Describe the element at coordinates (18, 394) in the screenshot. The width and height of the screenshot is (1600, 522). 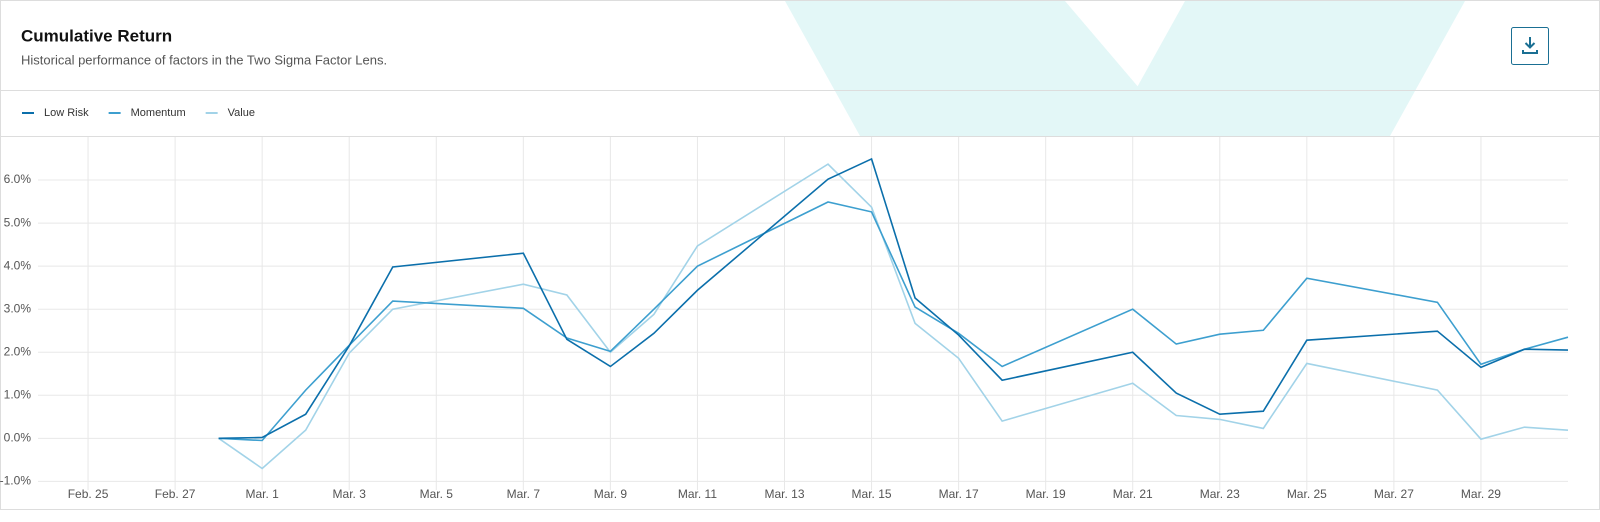
I see `y-tick-label: 1.0%` at that location.